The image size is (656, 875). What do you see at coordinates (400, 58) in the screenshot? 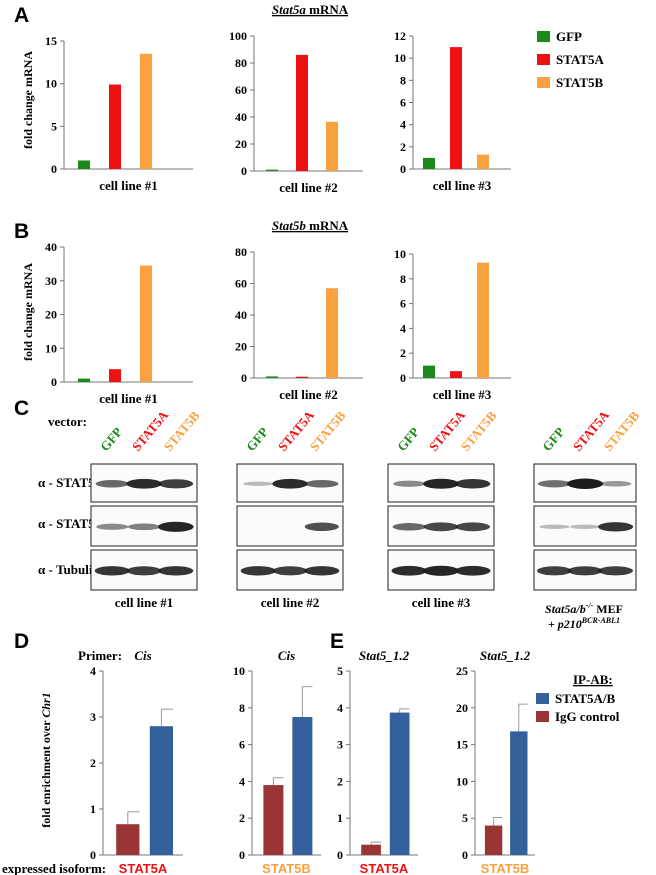
I see `chart-a3-y-tick-label: 10` at bounding box center [400, 58].